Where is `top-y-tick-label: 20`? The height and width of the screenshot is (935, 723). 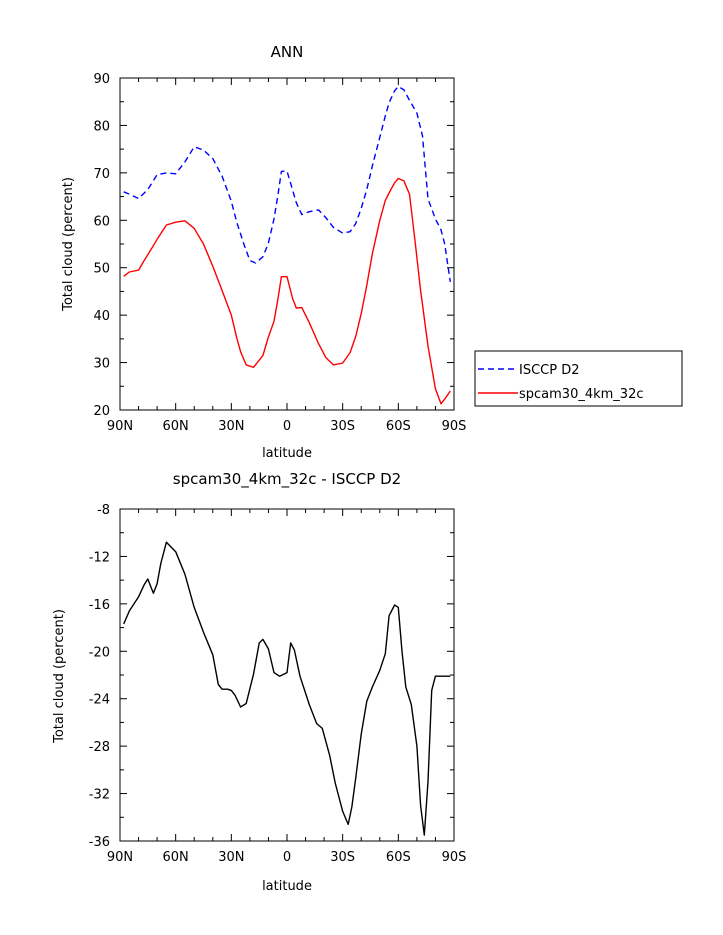
top-y-tick-label: 20 is located at coordinates (101, 411).